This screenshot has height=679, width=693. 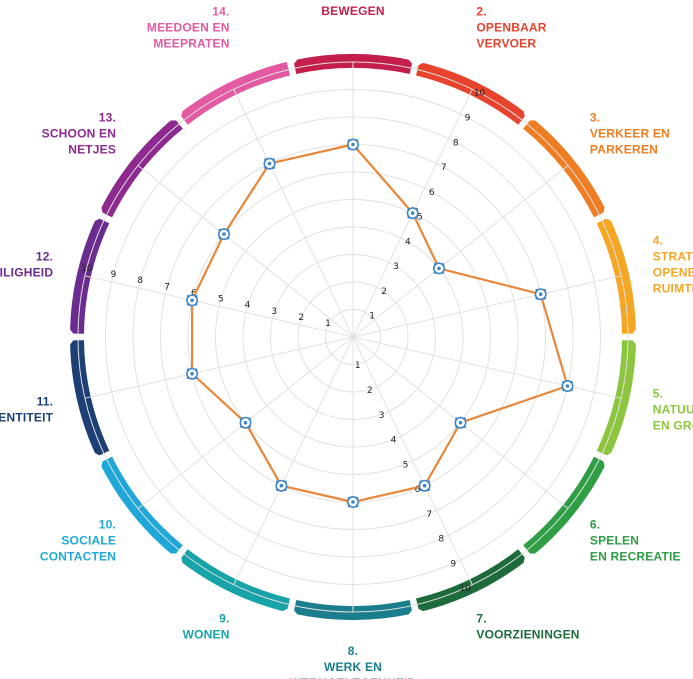 What do you see at coordinates (188, 27) in the screenshot?
I see `category-label-line: MEEDOEN EN` at bounding box center [188, 27].